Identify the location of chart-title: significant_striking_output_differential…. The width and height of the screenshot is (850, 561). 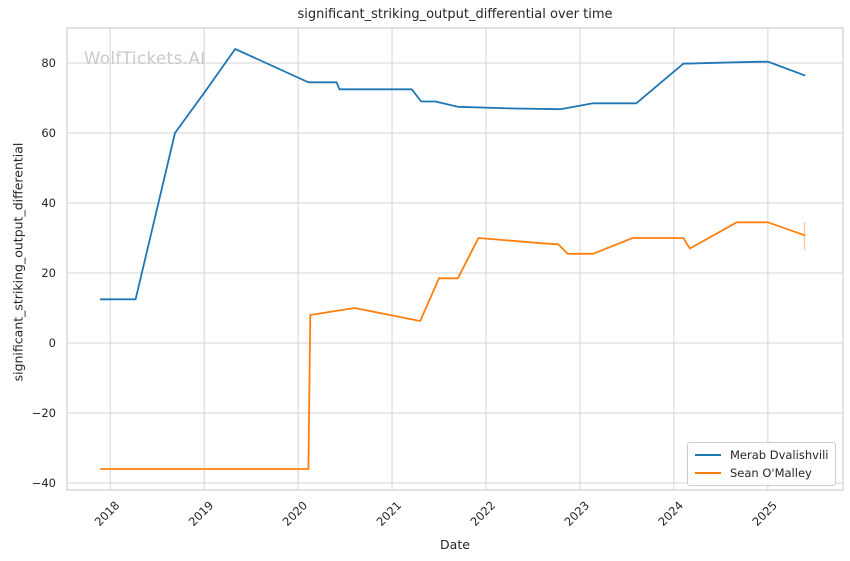
(455, 14).